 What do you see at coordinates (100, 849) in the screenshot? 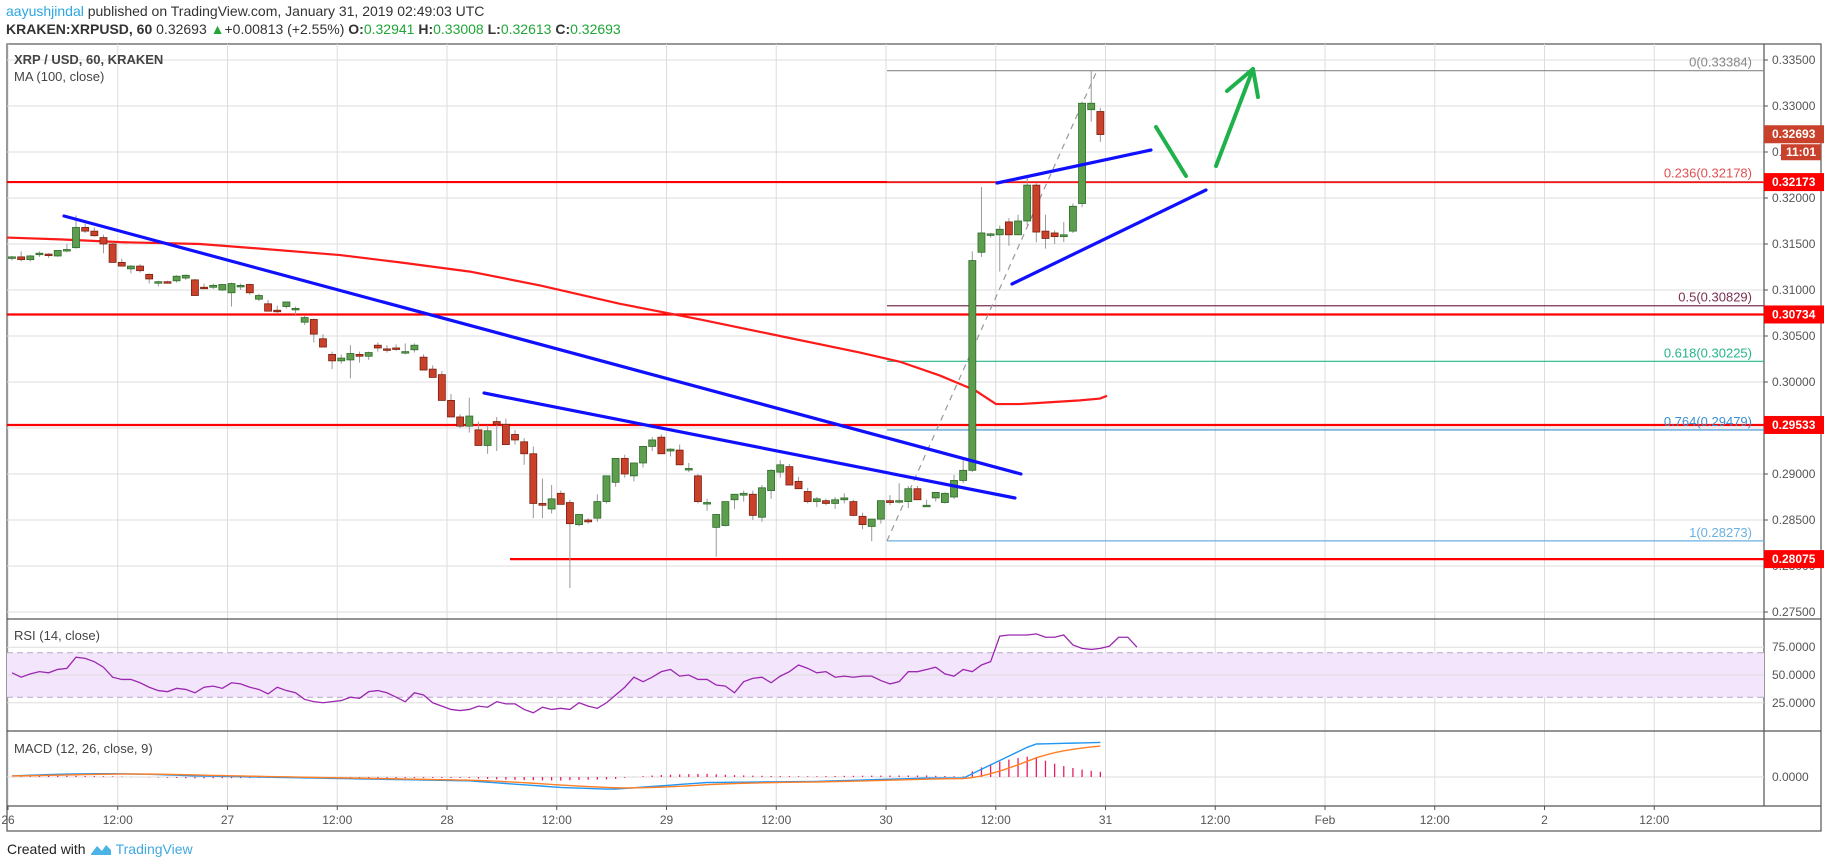
I see `footer: Created with TradingView` at bounding box center [100, 849].